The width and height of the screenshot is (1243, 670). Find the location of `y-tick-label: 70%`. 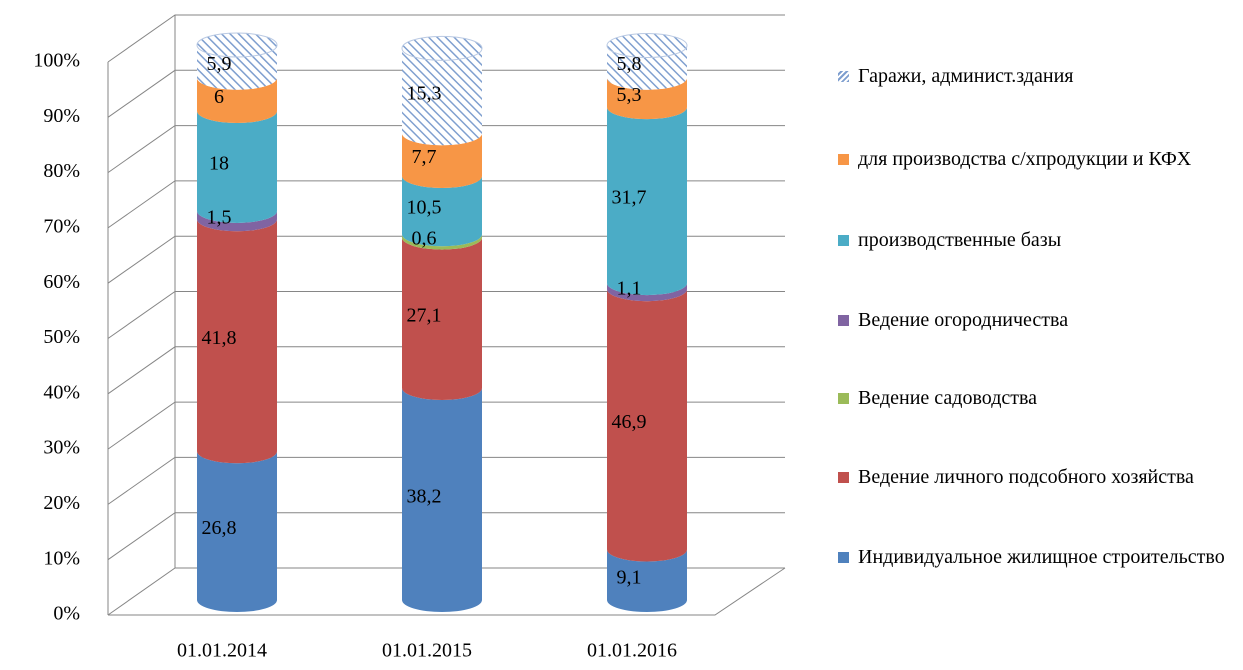

y-tick-label: 70% is located at coordinates (61, 226).